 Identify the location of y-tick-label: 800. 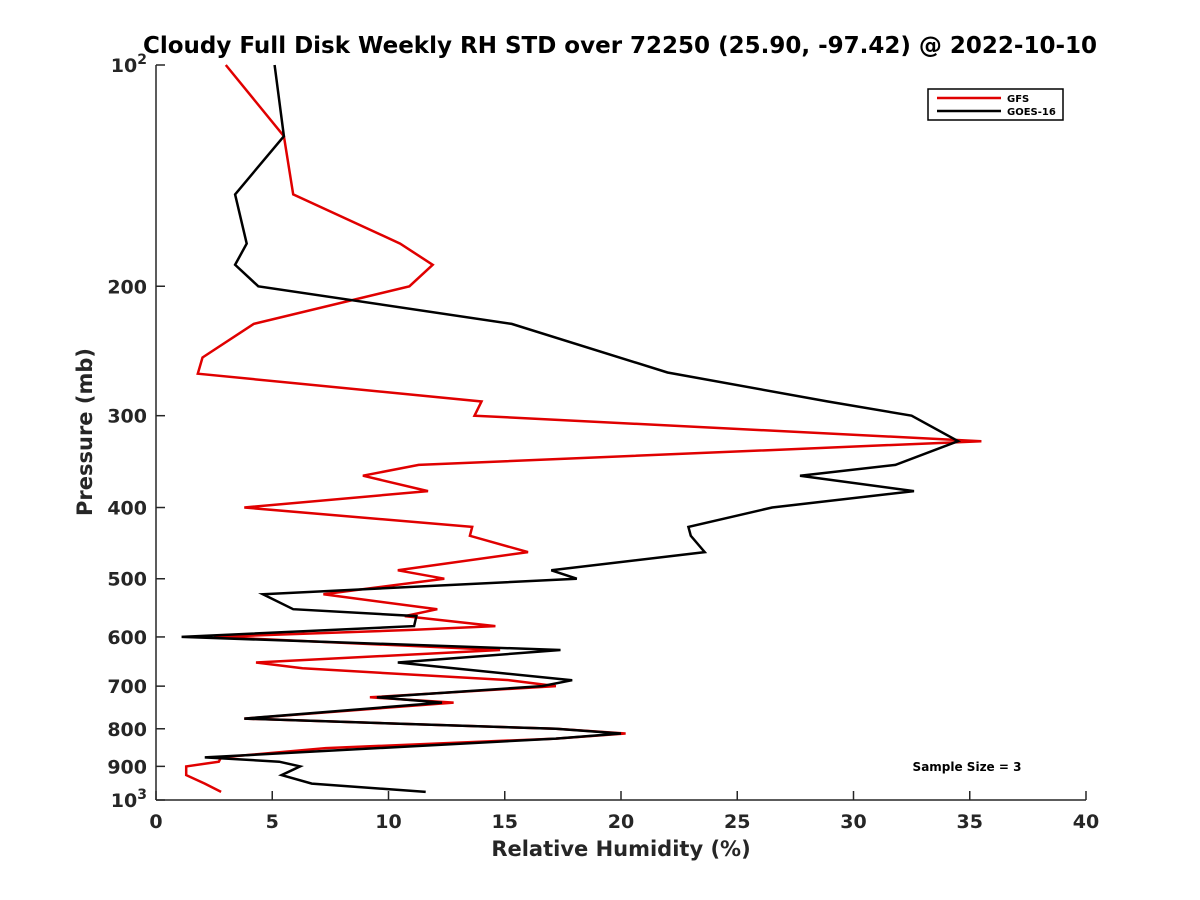
(127, 730).